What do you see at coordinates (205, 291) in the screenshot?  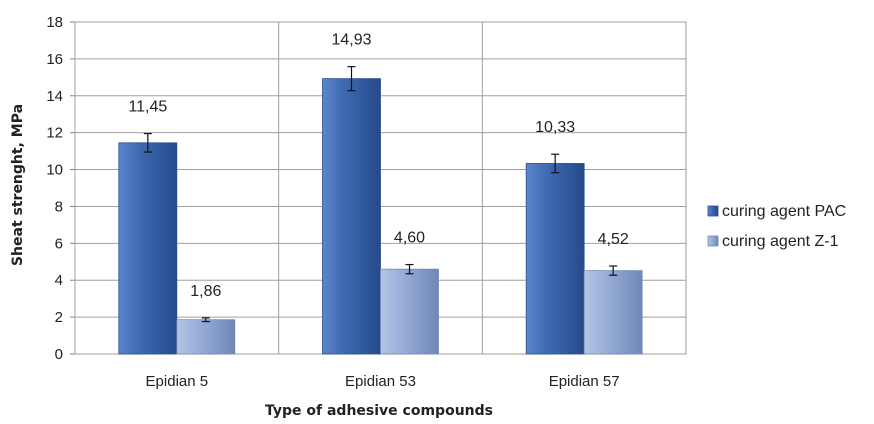 I see `data-label: 1,86` at bounding box center [205, 291].